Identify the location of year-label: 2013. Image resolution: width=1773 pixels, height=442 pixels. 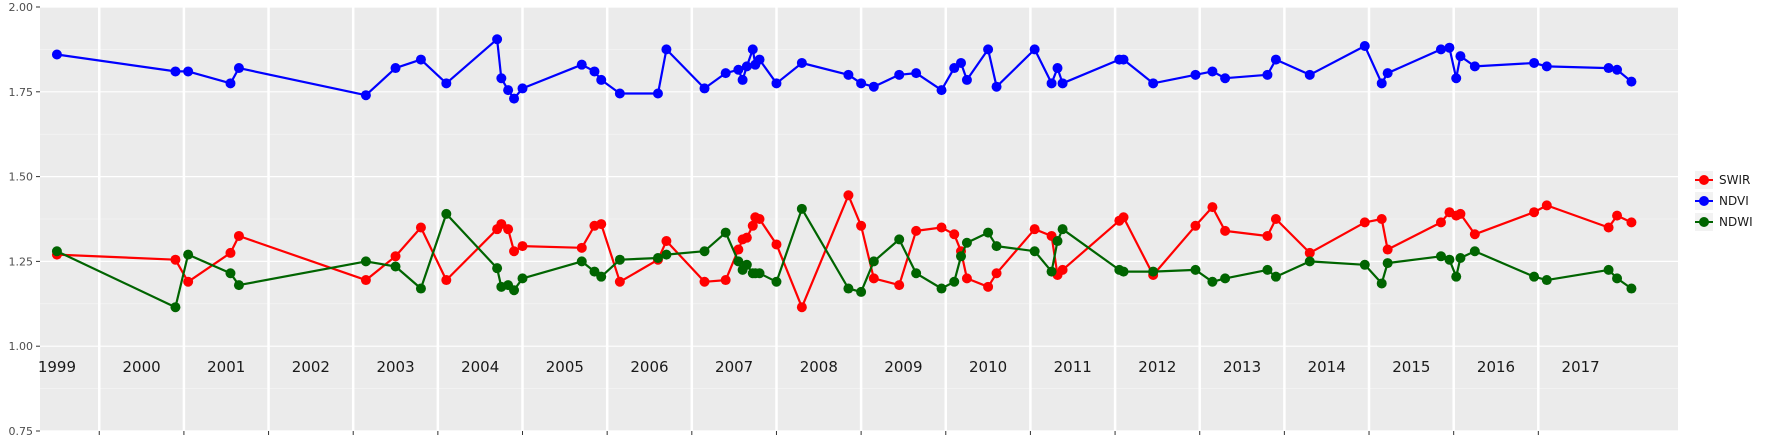
(1242, 367).